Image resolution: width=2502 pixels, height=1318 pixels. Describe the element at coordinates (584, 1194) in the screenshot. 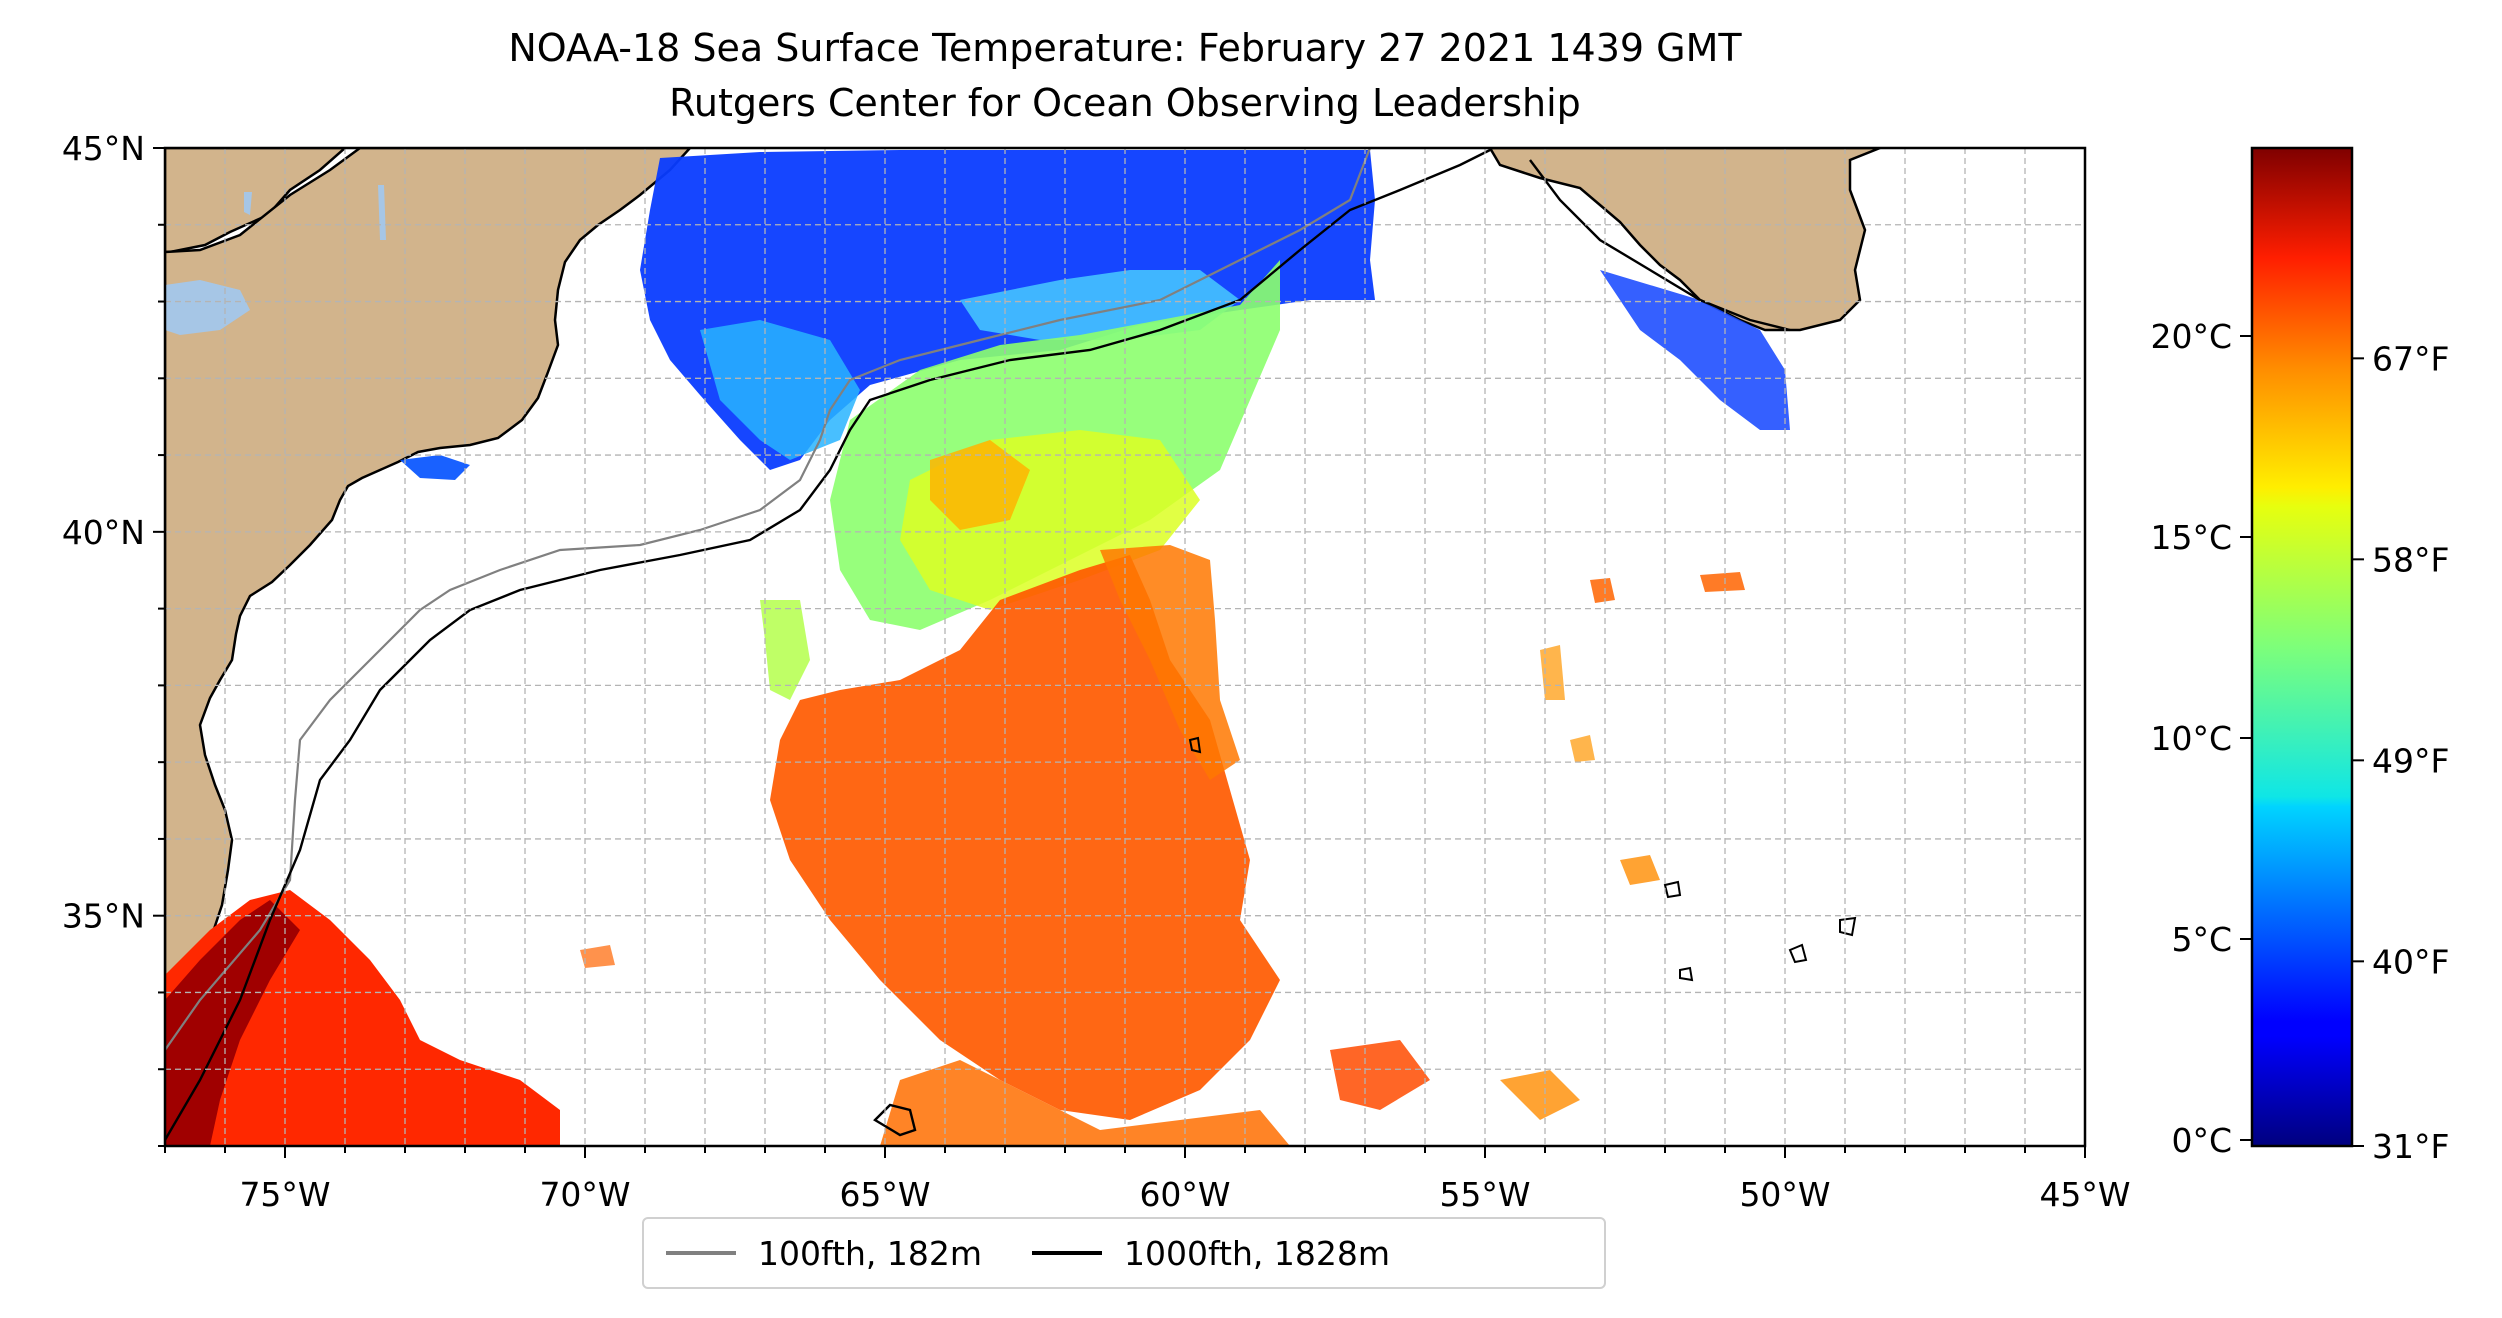

I see `lon-tick-label: 70°W` at that location.